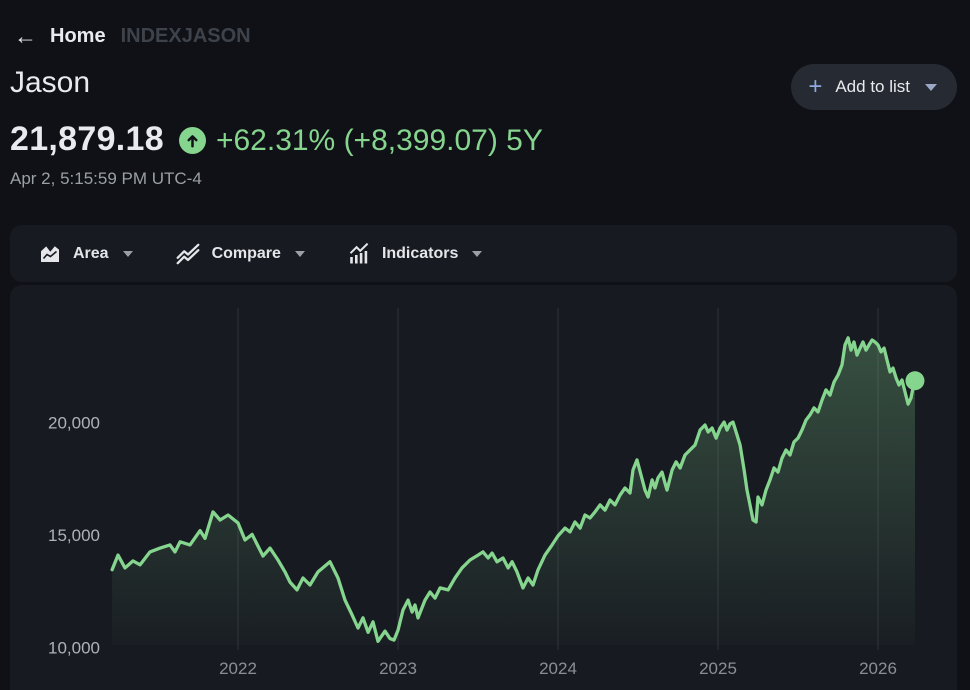 This screenshot has width=970, height=690. Describe the element at coordinates (74, 535) in the screenshot. I see `y-axis-label: 15,000` at that location.